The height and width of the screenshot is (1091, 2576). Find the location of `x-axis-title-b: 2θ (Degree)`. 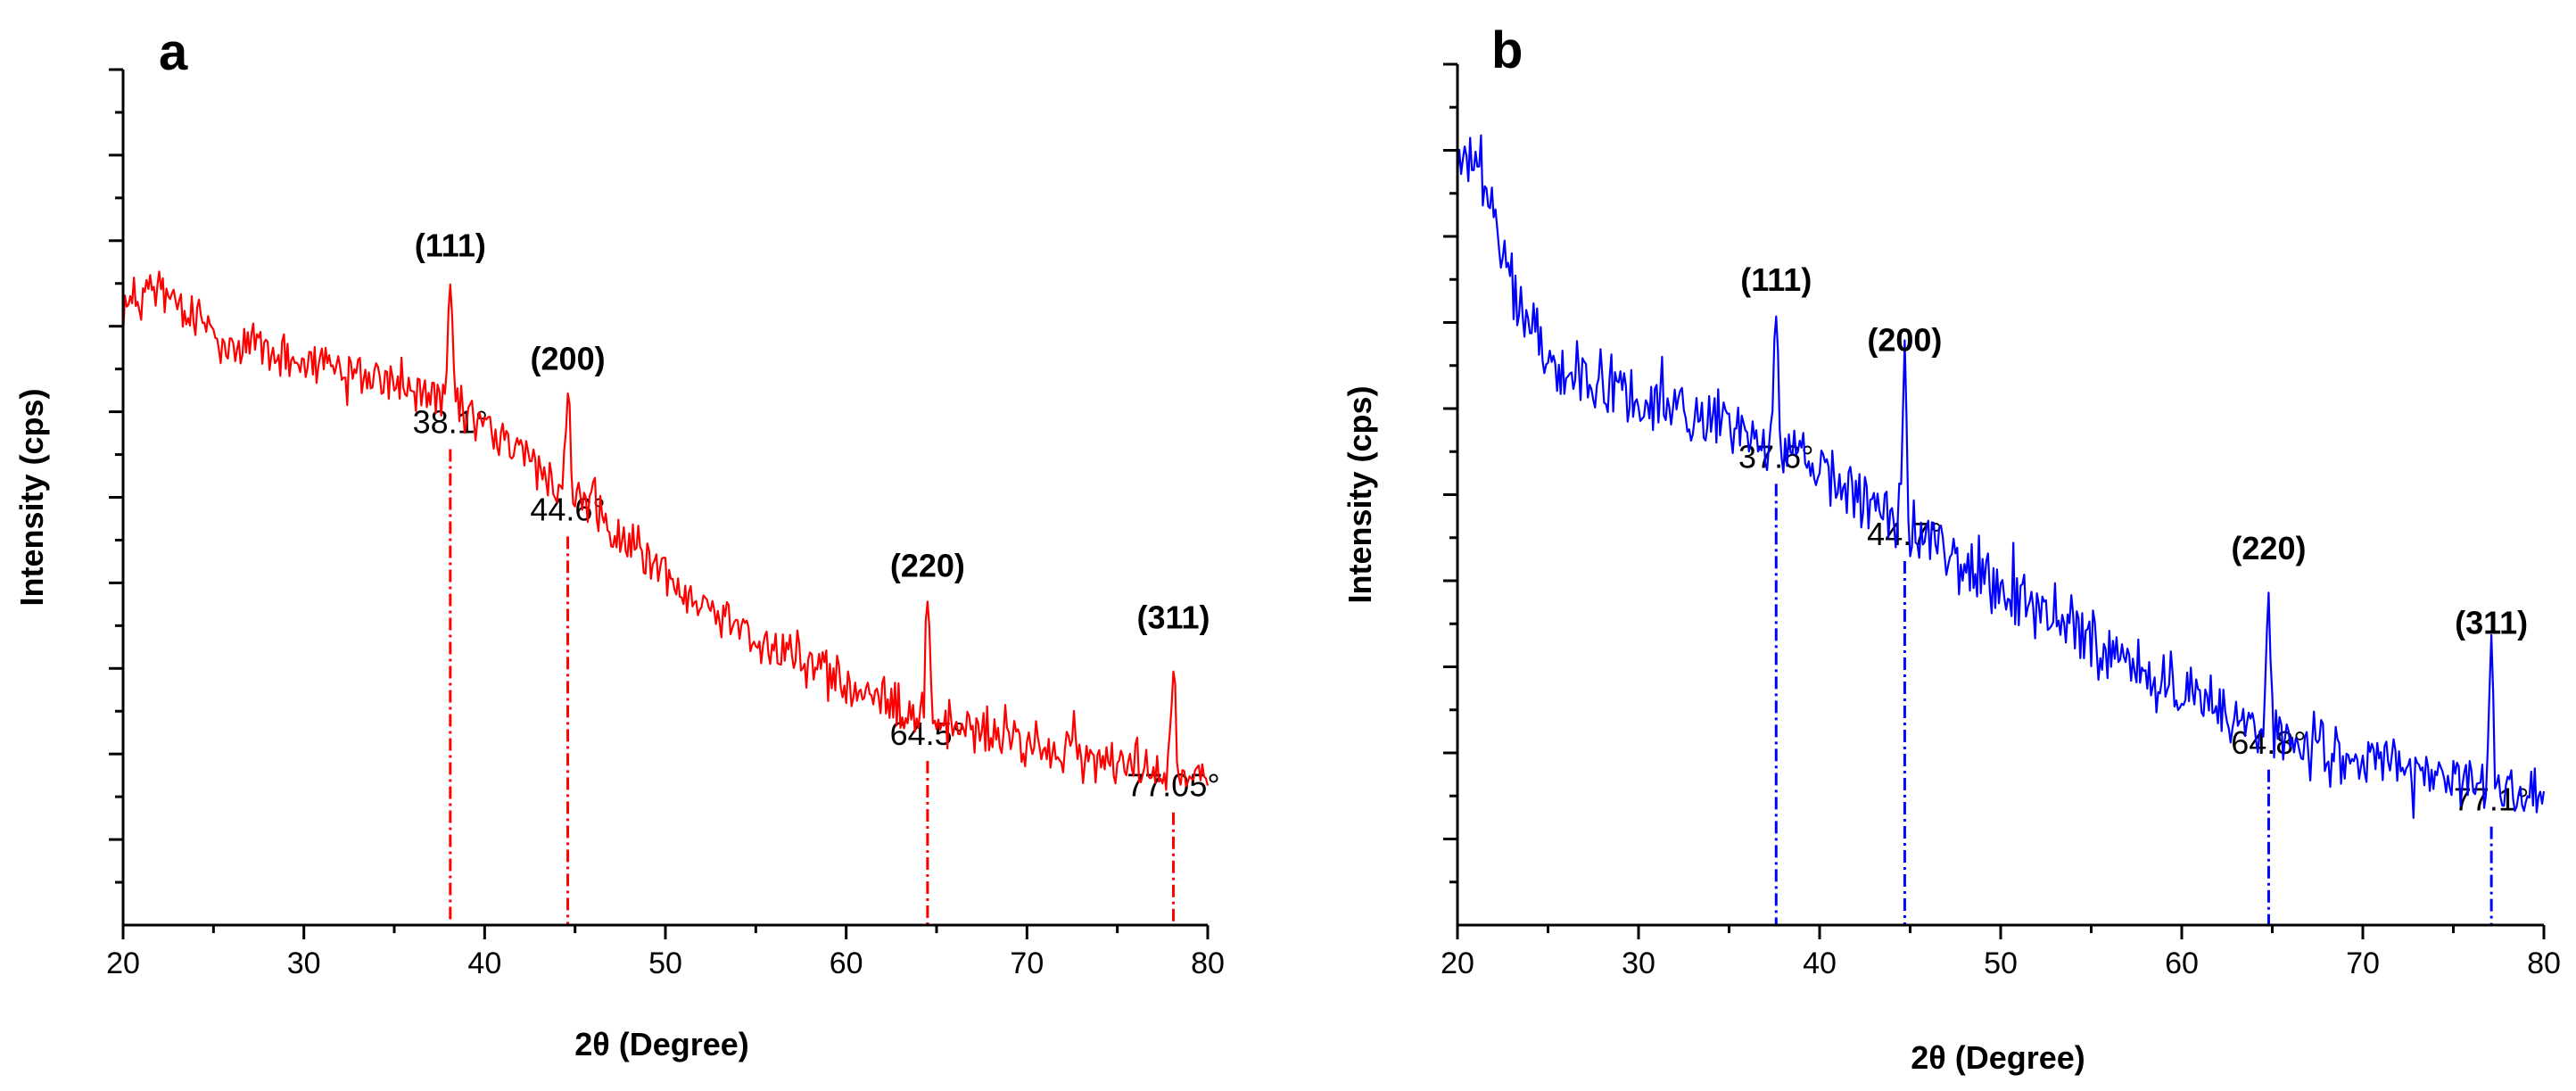

x-axis-title-b: 2θ (Degree) is located at coordinates (1998, 1058).